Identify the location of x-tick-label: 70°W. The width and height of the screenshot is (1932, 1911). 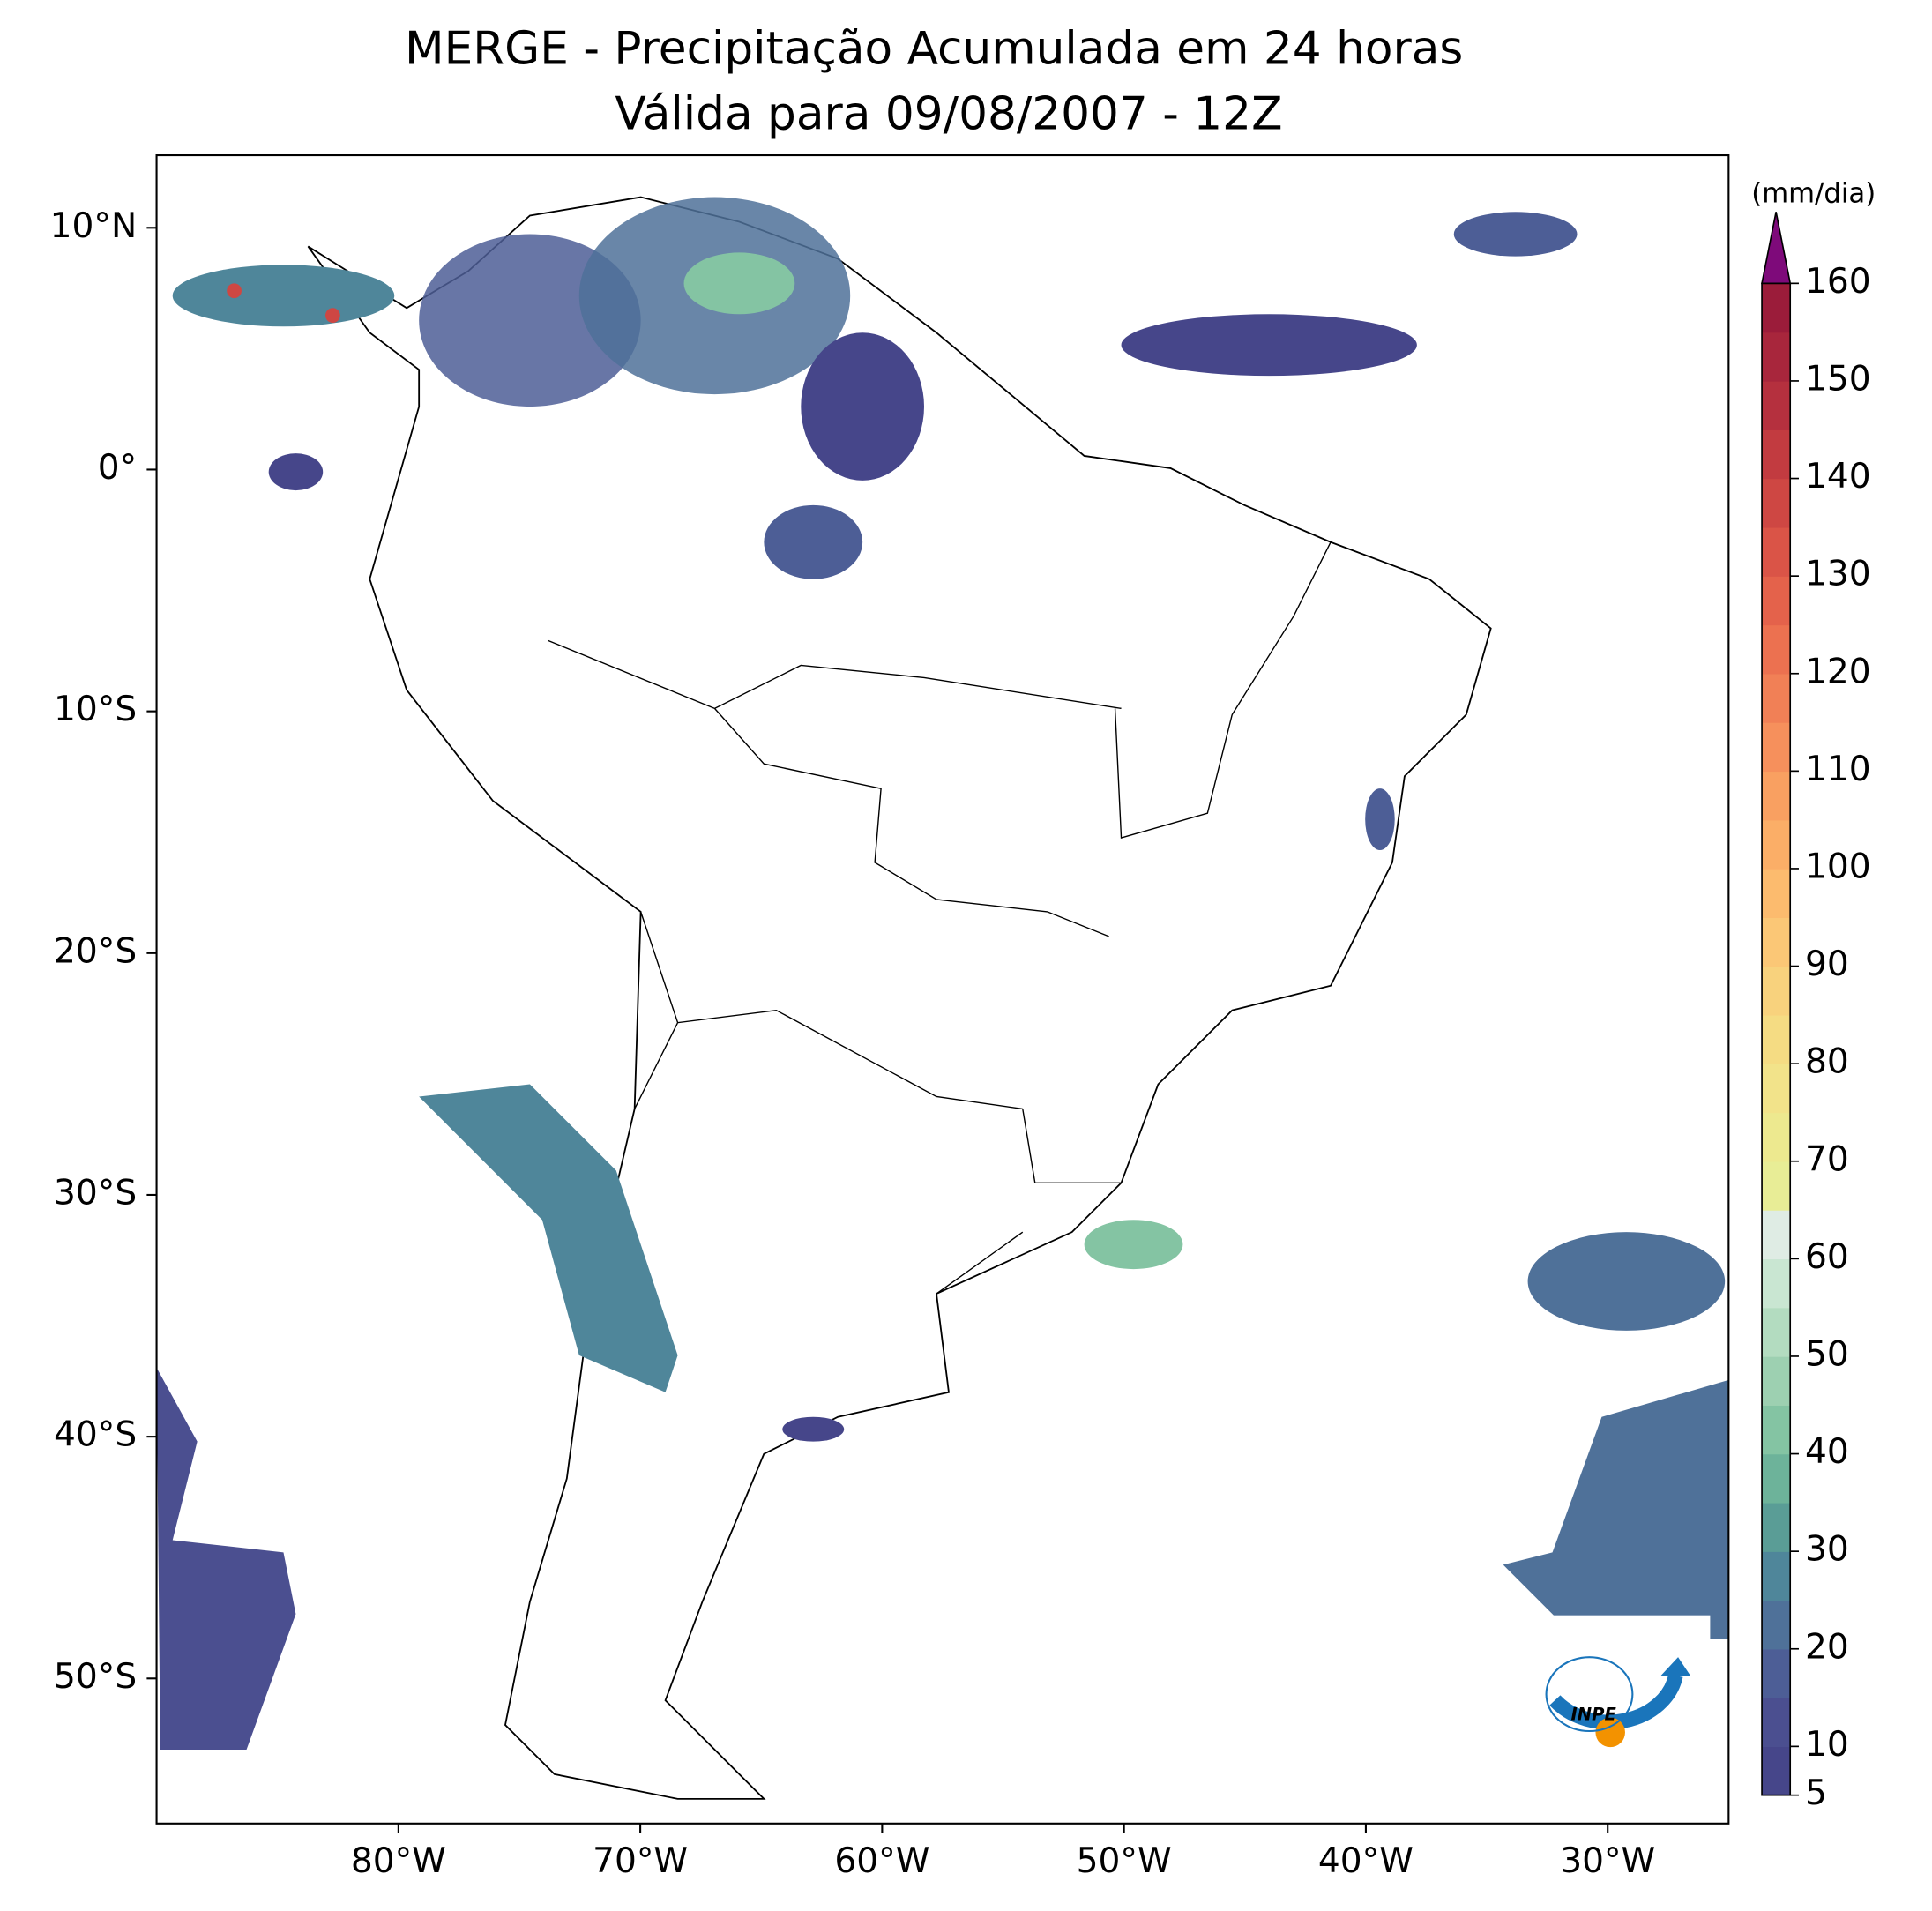
(640, 1861).